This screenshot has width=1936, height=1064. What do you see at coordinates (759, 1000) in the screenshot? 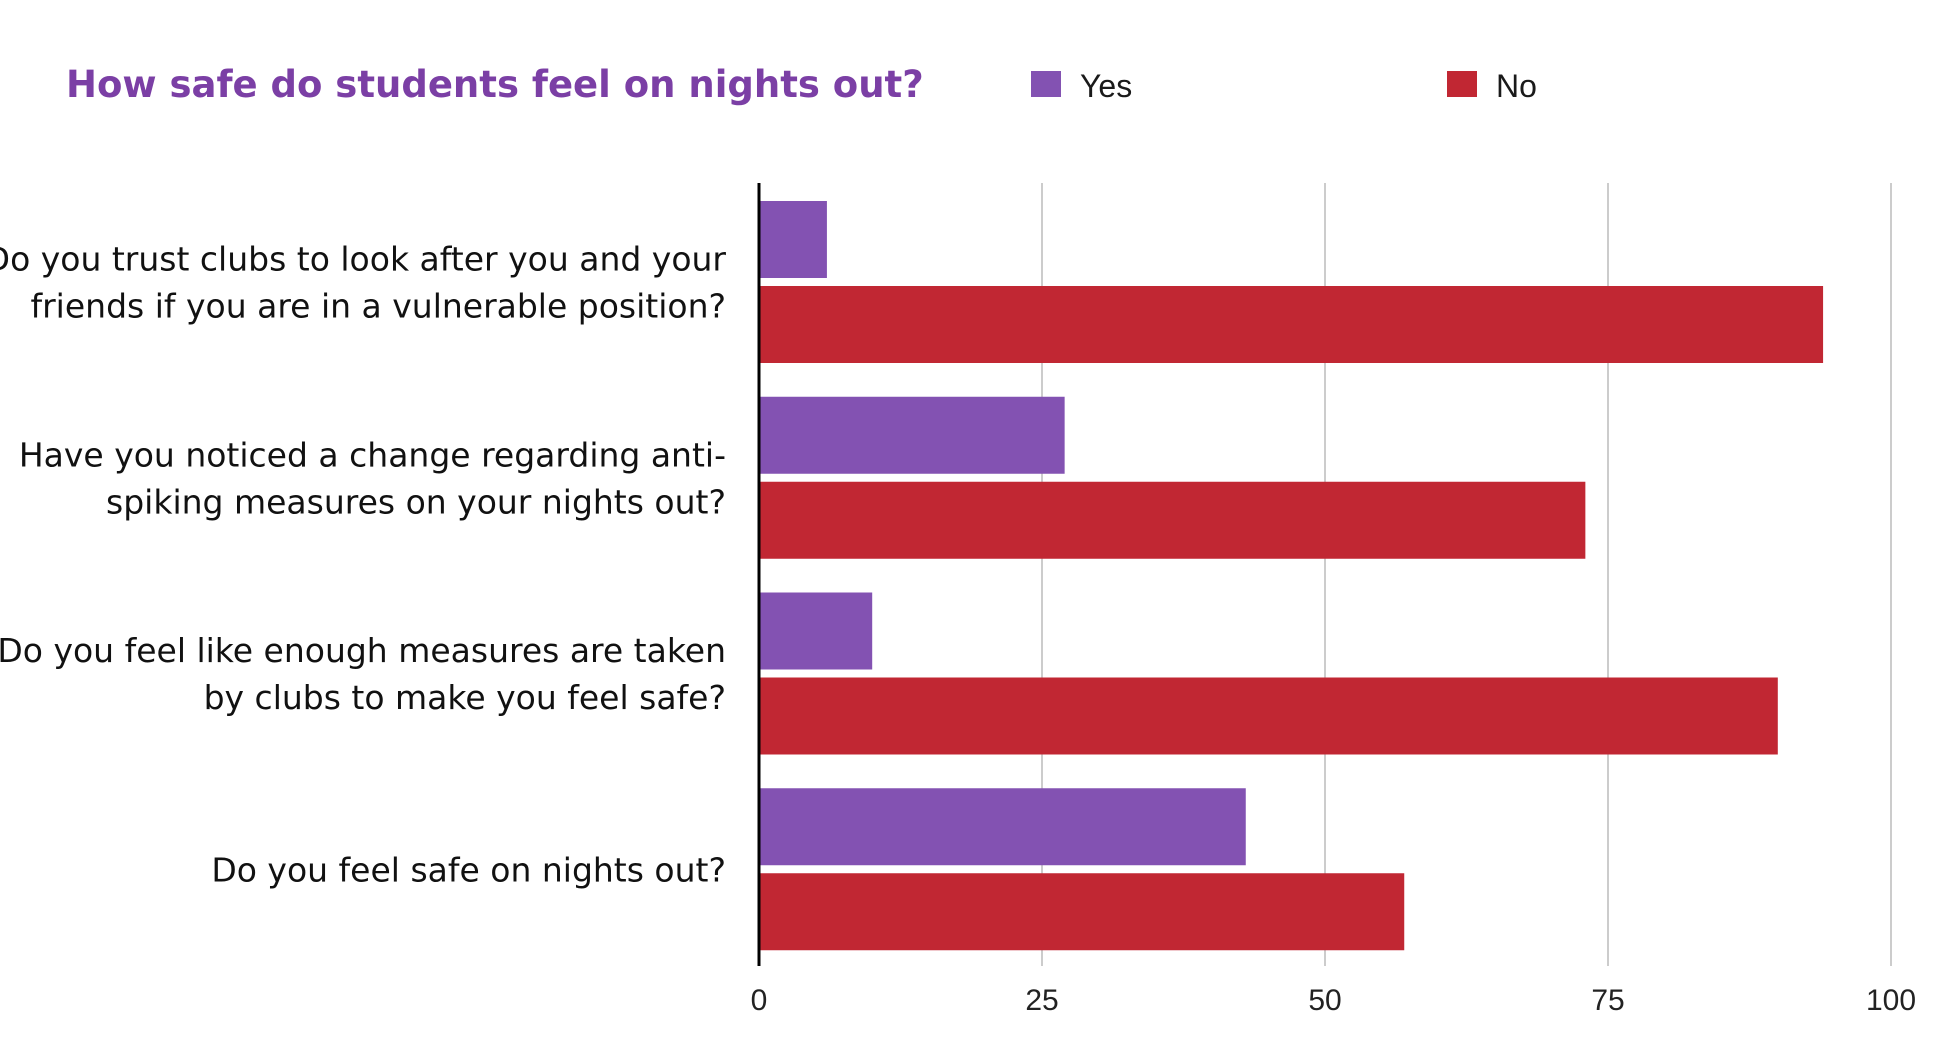
I see `x-tick-label: 0` at bounding box center [759, 1000].